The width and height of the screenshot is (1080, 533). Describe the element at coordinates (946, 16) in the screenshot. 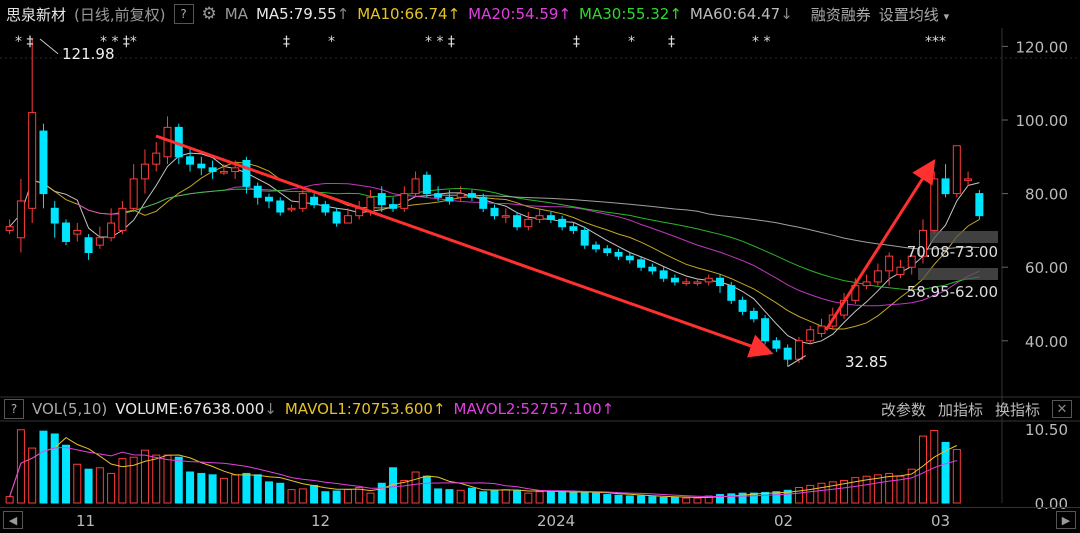

I see `caret-down-icon: ▾` at that location.